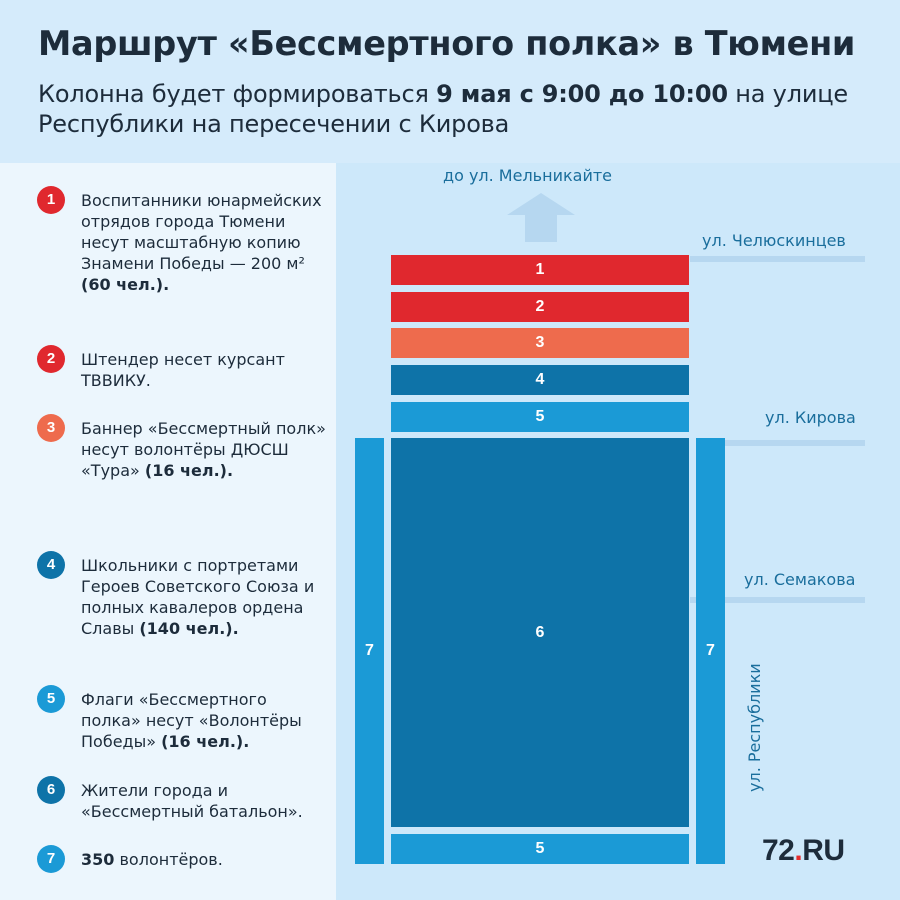 The height and width of the screenshot is (900, 900). What do you see at coordinates (803, 850) in the screenshot?
I see `logo-72ru: 72.RU` at bounding box center [803, 850].